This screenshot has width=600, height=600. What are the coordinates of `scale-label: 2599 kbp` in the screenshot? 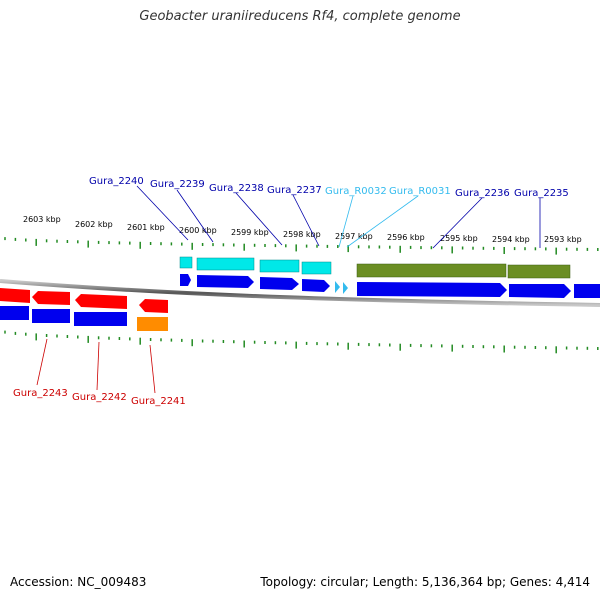 It's located at (250, 232).